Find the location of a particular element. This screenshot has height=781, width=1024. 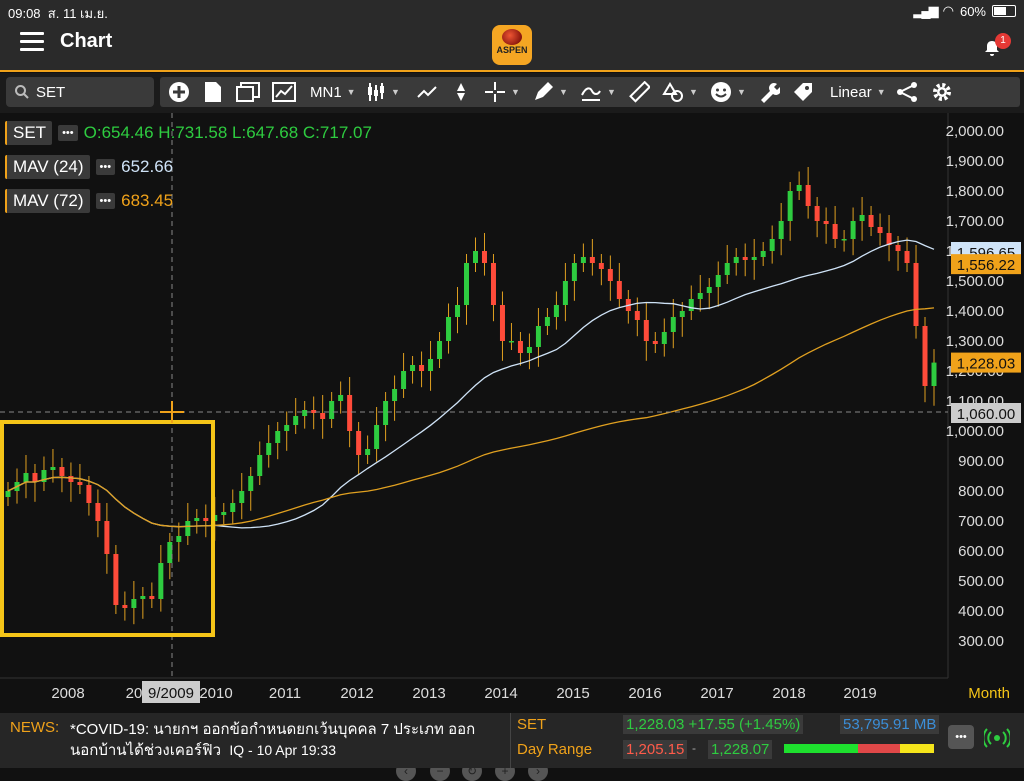

tool-strip: MN1 ▼ ▼ ▼ ▼ ▼ ▼ ▼ Linear ▼ is located at coordinates (590, 92).